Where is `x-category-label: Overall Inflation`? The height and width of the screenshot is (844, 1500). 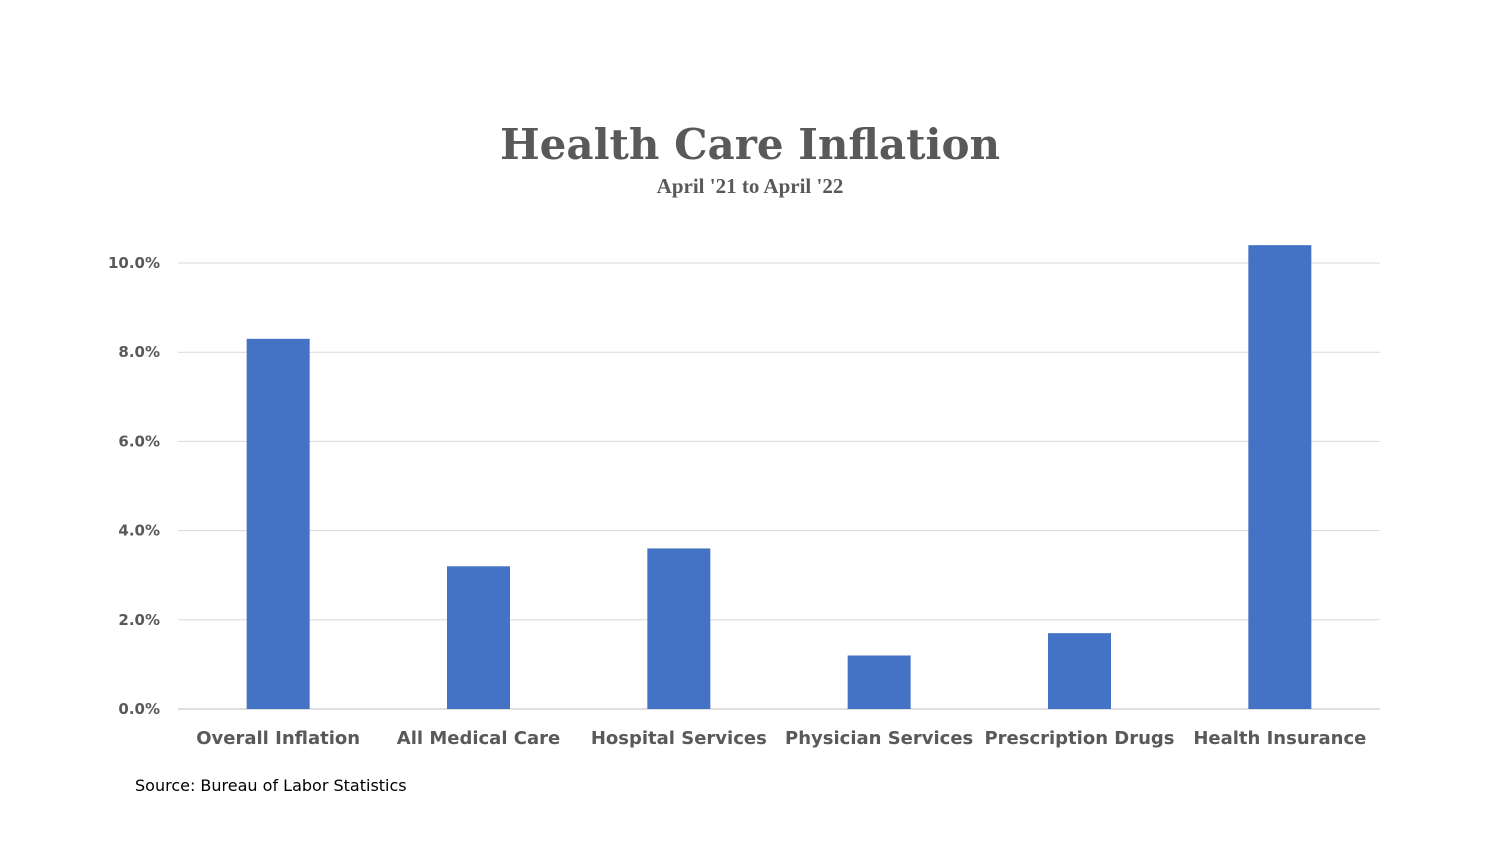 x-category-label: Overall Inflation is located at coordinates (278, 738).